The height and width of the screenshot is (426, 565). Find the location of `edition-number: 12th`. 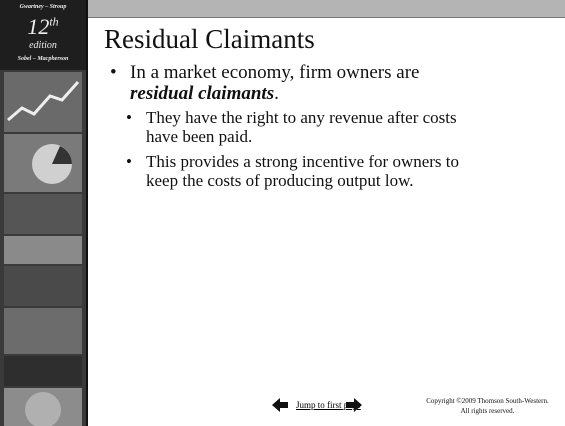

edition-number: 12th is located at coordinates (43, 27).